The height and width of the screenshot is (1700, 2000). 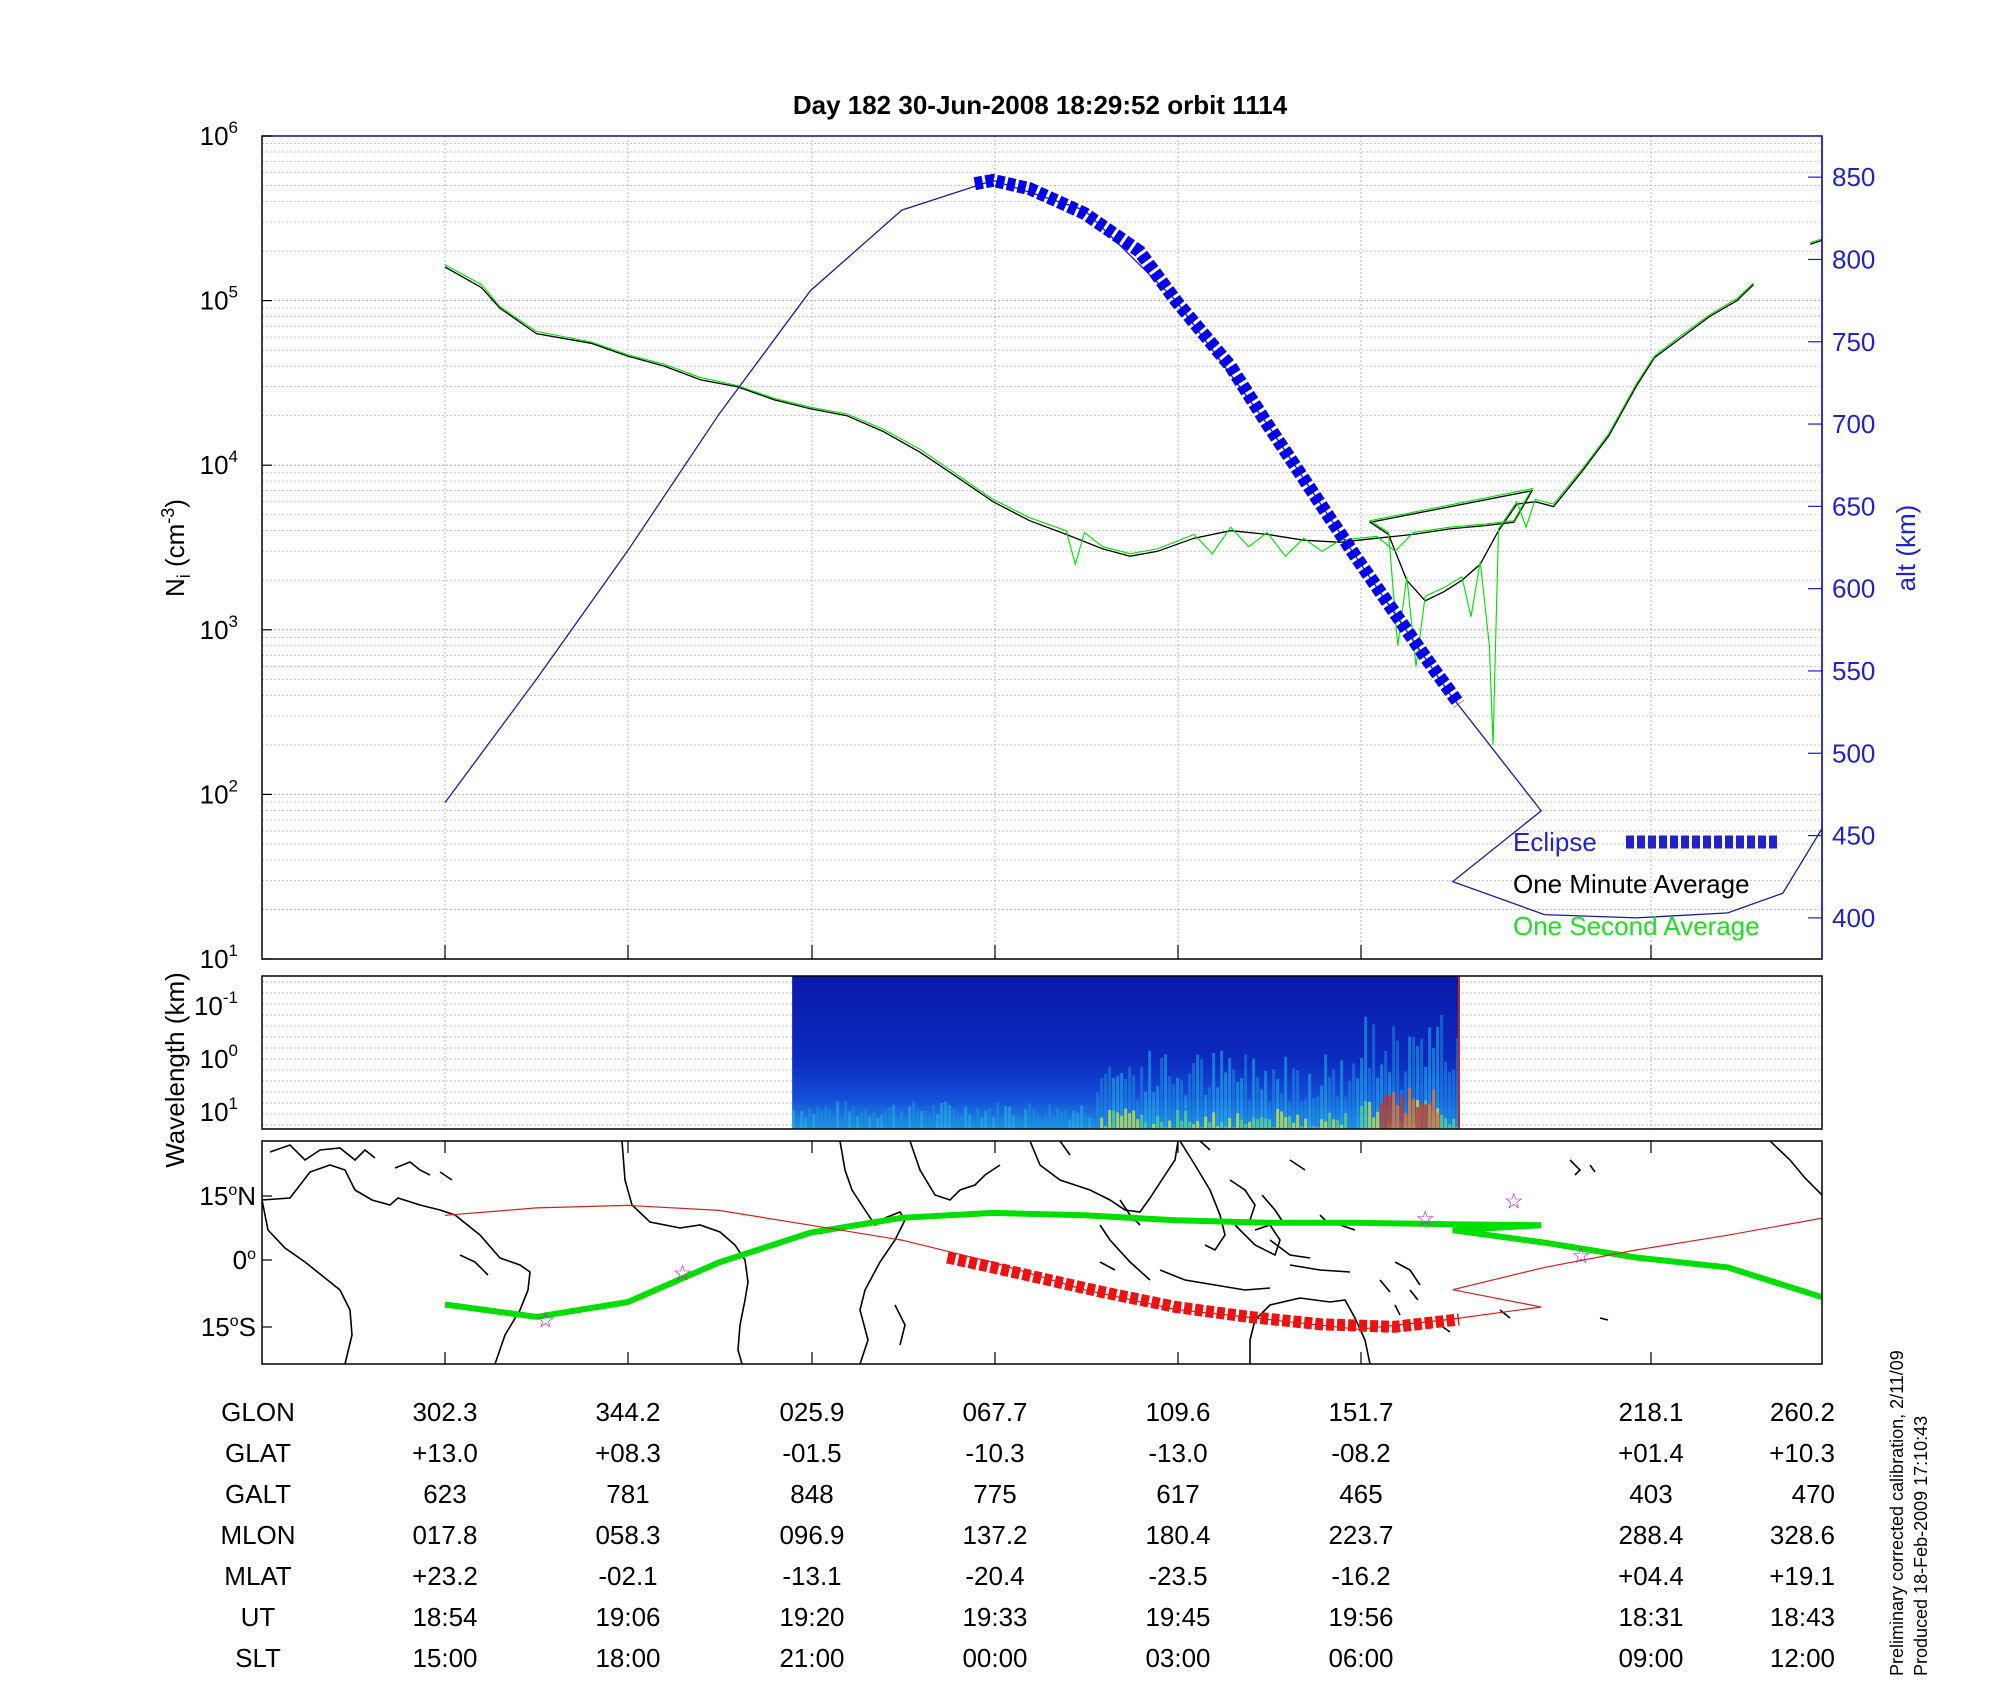 I want to click on table-cell: 617, so click(x=1177, y=1494).